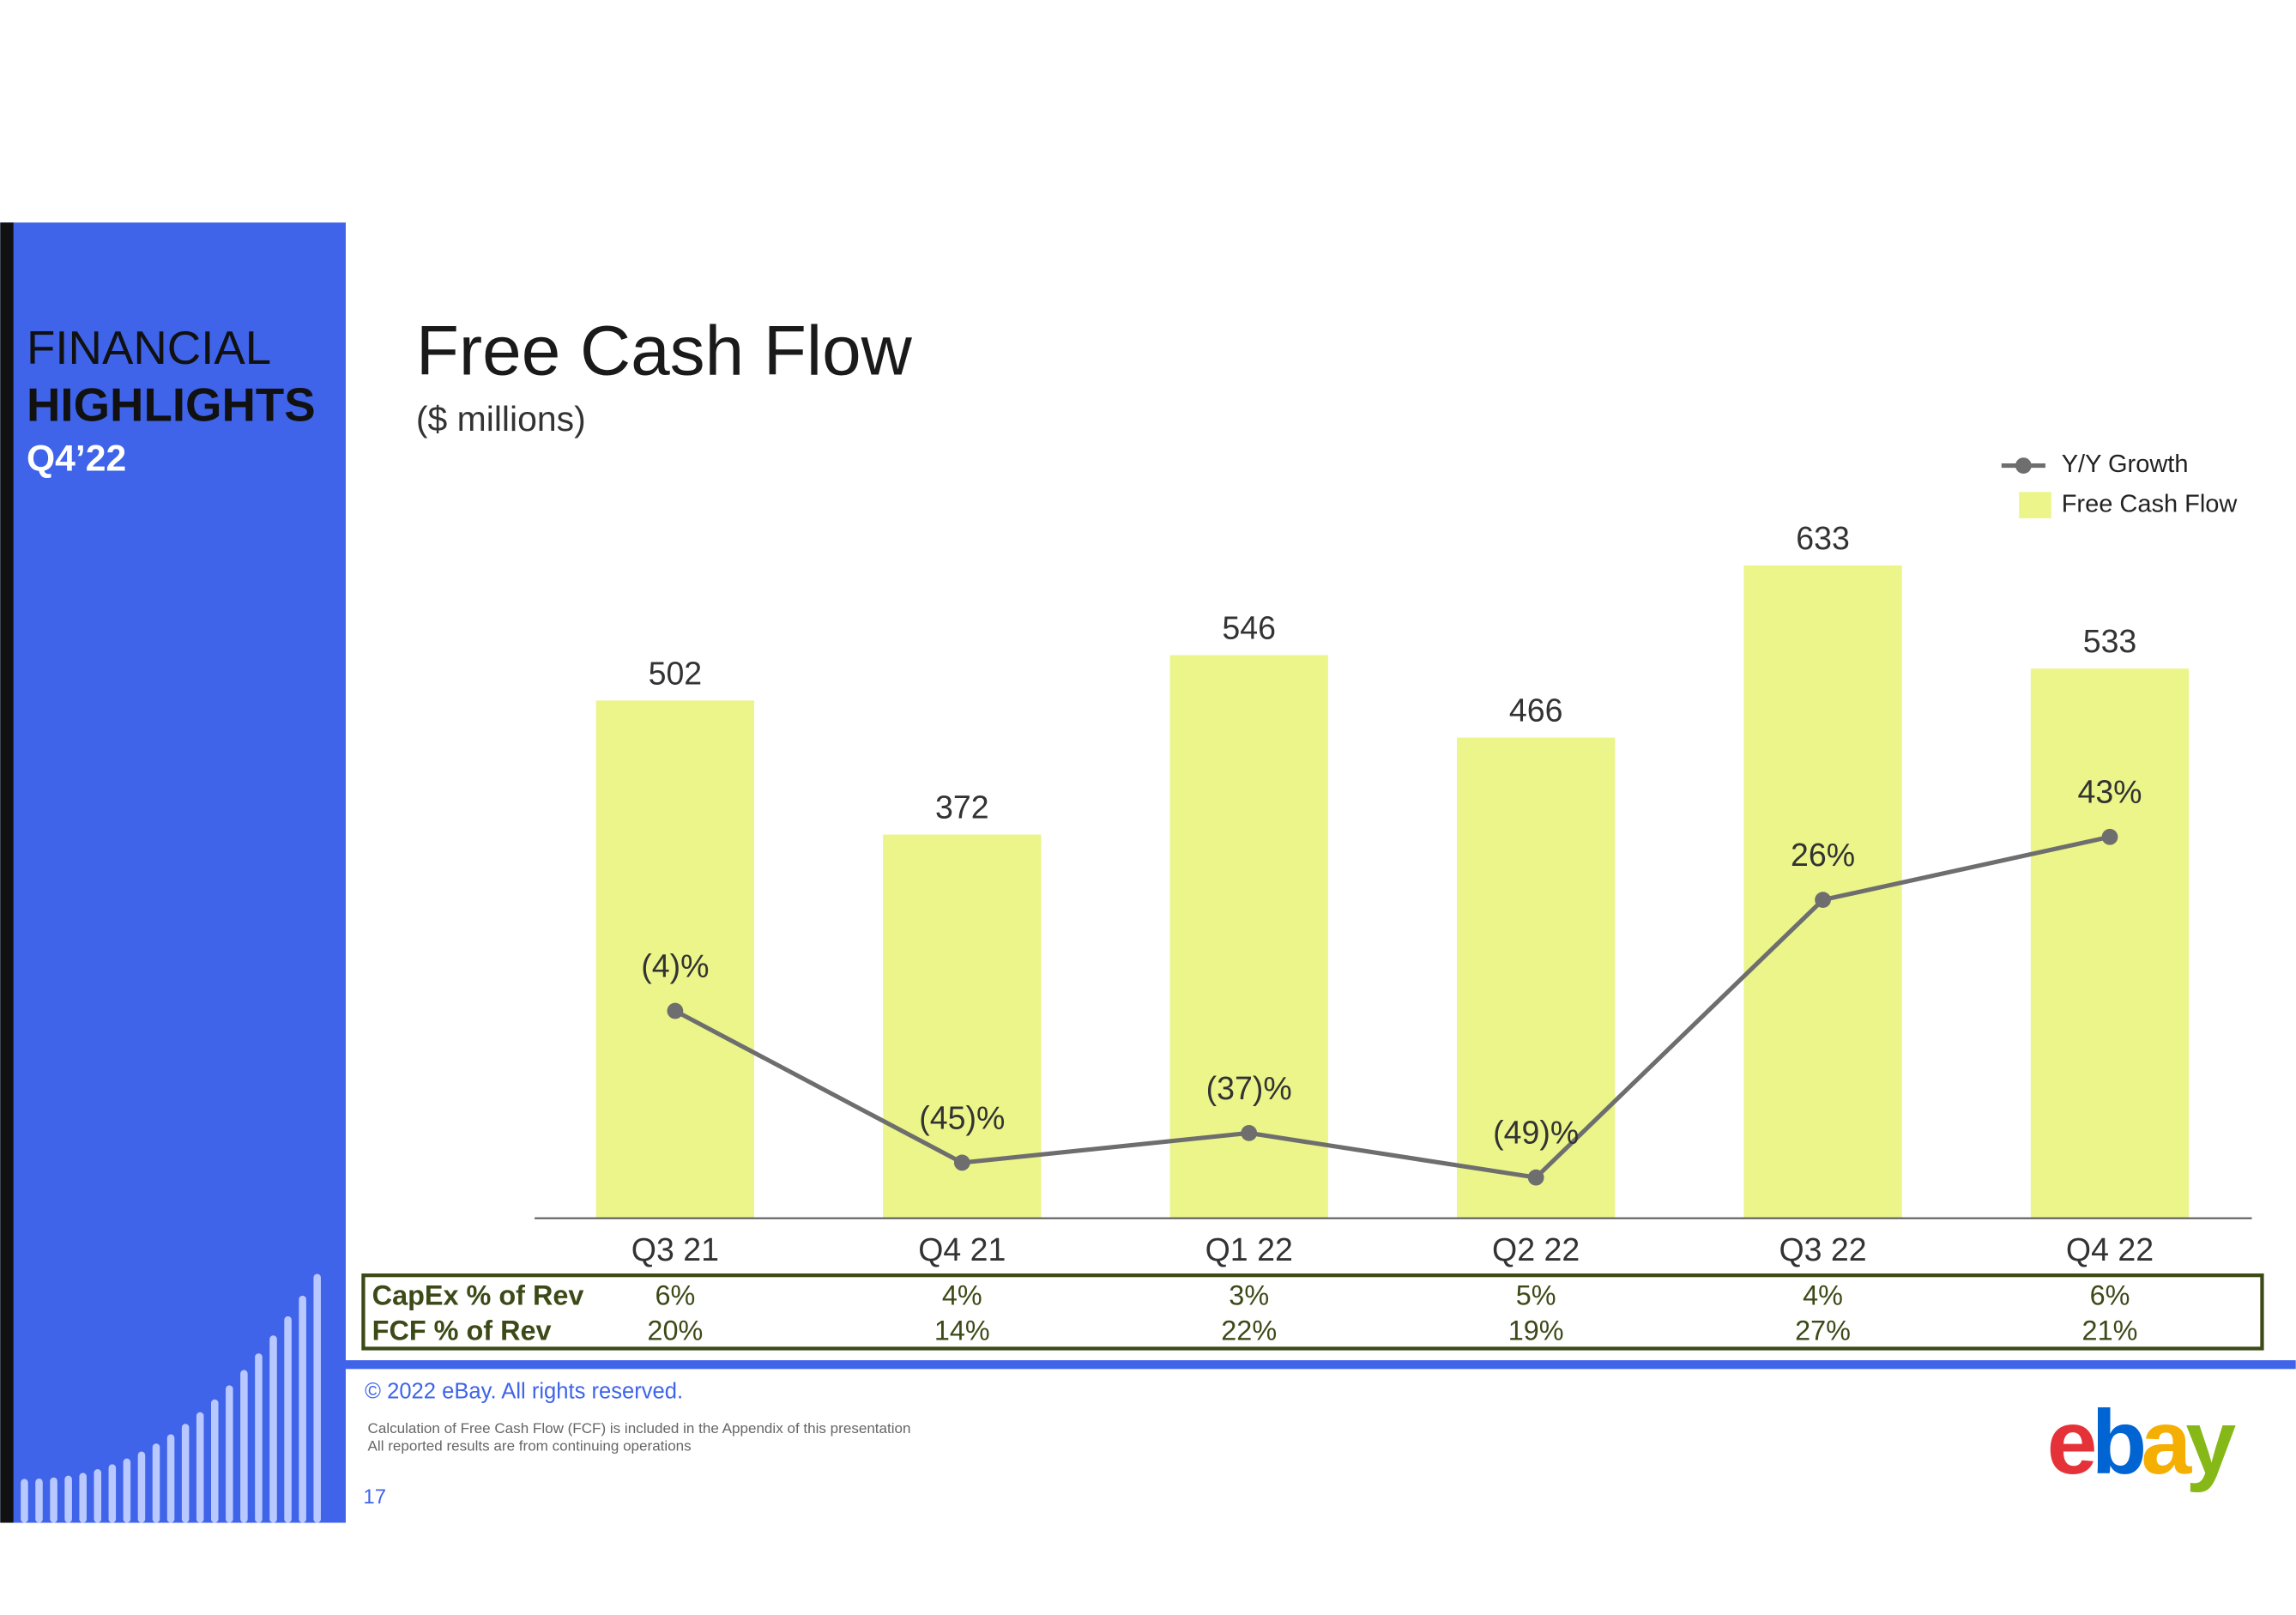 The width and height of the screenshot is (2296, 1615). Describe the element at coordinates (1249, 627) in the screenshot. I see `bar-value-label: 546` at that location.